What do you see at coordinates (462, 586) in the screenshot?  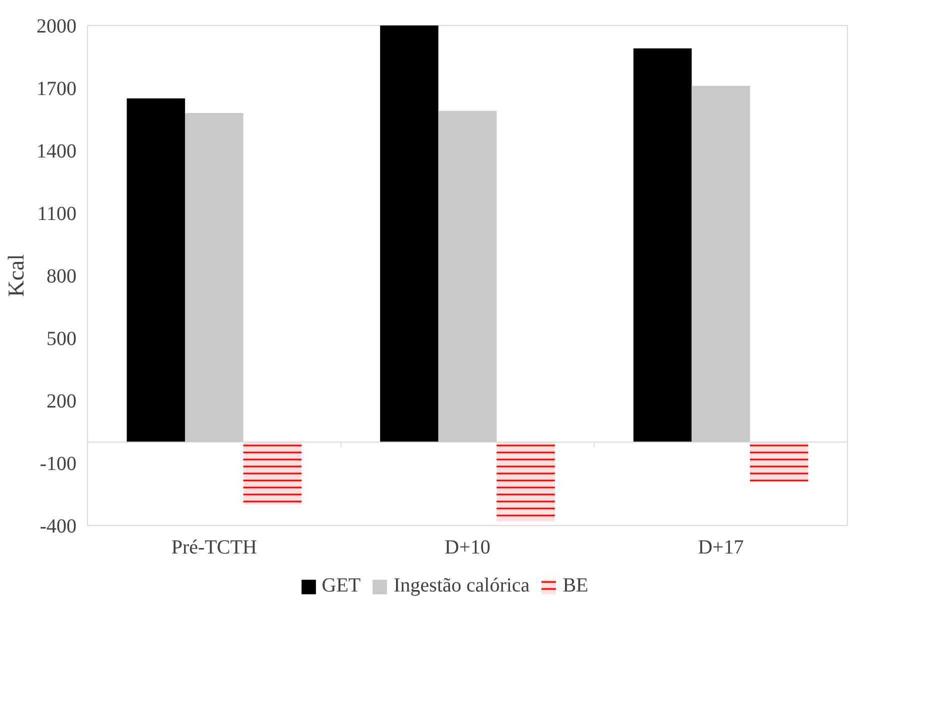 I see `legend-label: Ingestão calórica` at bounding box center [462, 586].